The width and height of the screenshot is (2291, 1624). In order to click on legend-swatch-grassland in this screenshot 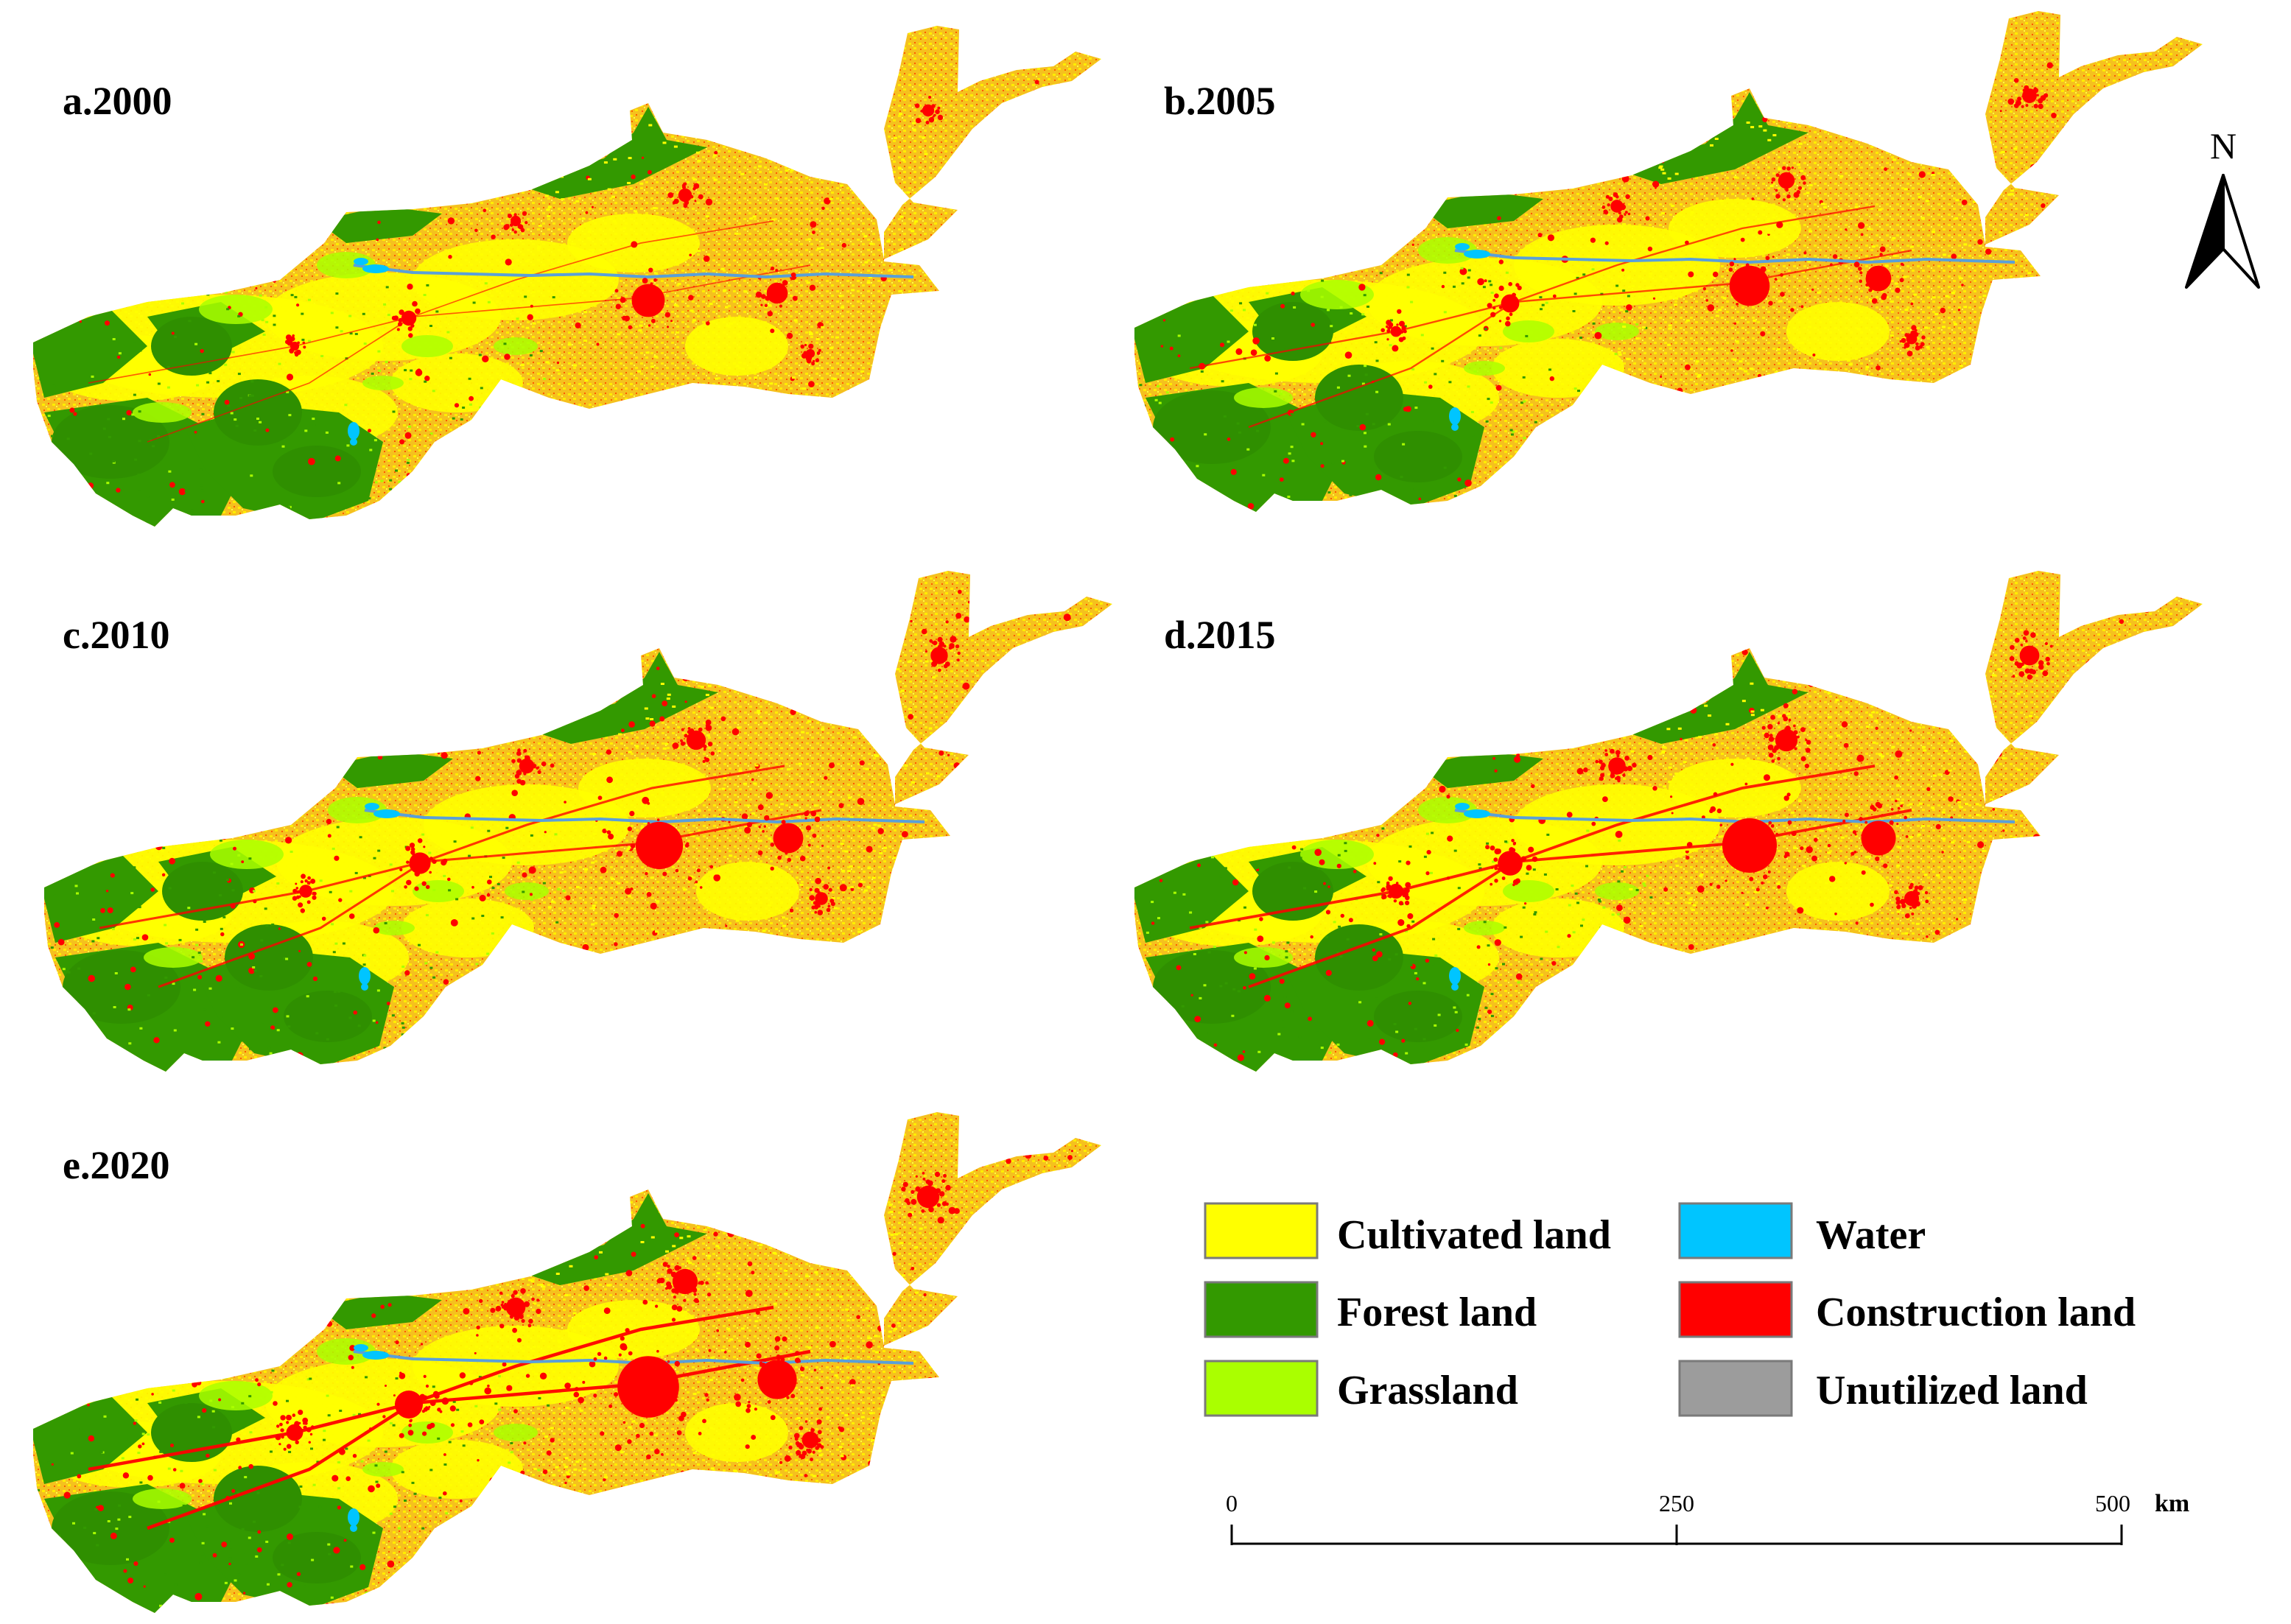, I will do `click(1261, 1389)`.